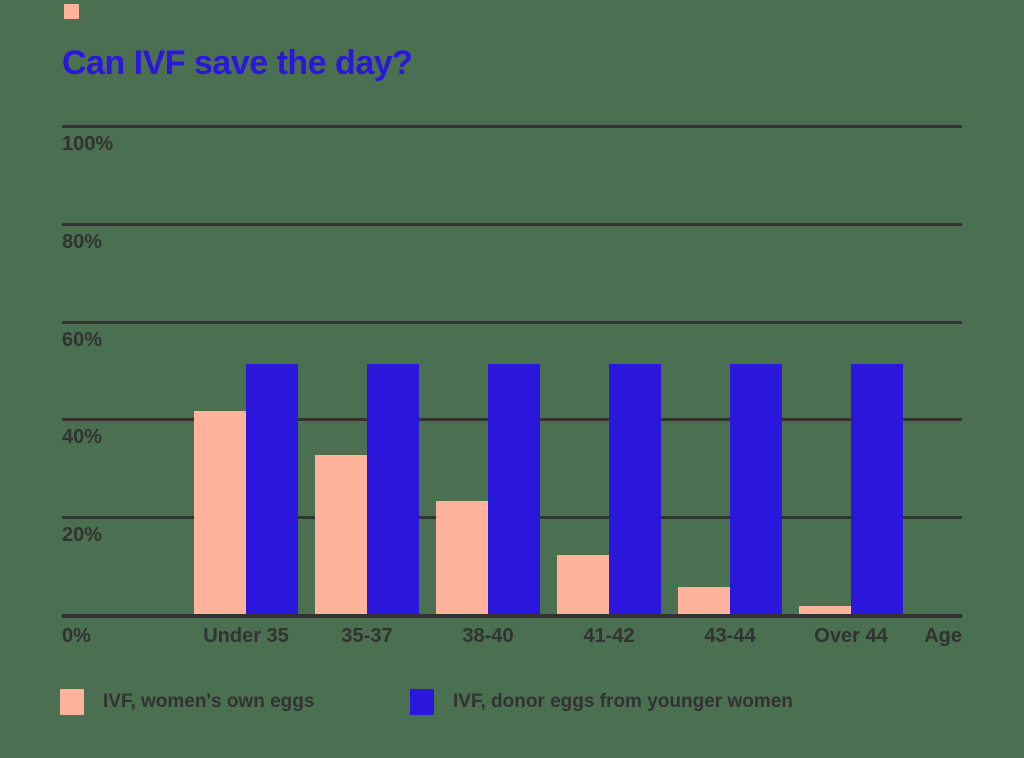 Image resolution: width=1024 pixels, height=758 pixels. What do you see at coordinates (76, 636) in the screenshot?
I see `y-tick-label-zero: 0%` at bounding box center [76, 636].